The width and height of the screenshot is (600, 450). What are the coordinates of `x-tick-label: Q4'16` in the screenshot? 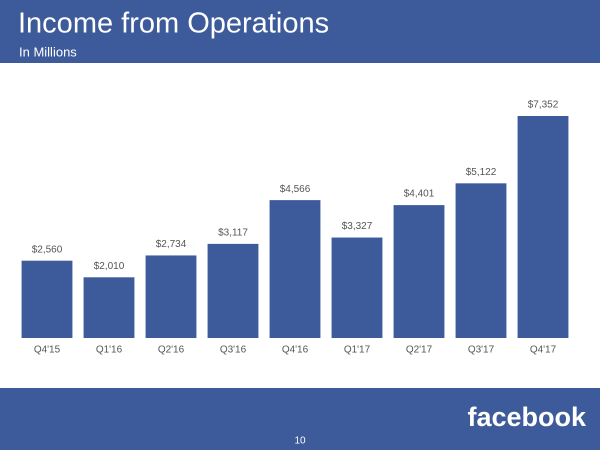 It's located at (295, 350).